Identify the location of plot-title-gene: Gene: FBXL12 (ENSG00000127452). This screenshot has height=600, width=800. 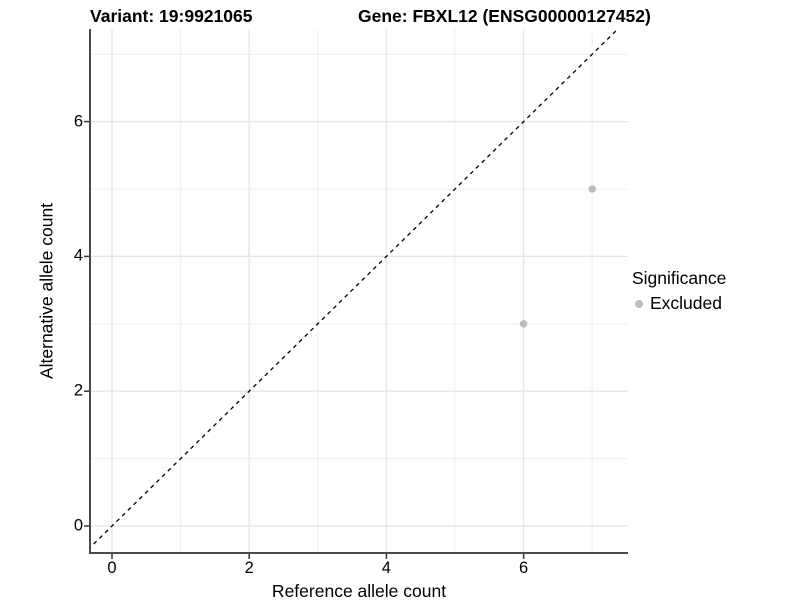
(504, 16).